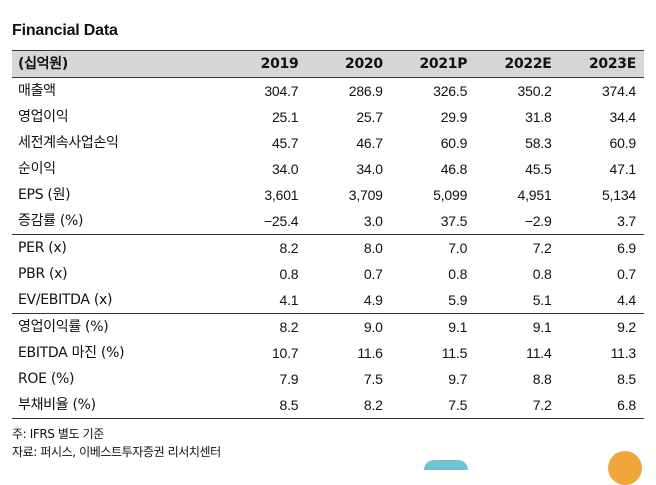 The width and height of the screenshot is (656, 485). Describe the element at coordinates (285, 353) in the screenshot. I see `row-value: 10.7` at that location.